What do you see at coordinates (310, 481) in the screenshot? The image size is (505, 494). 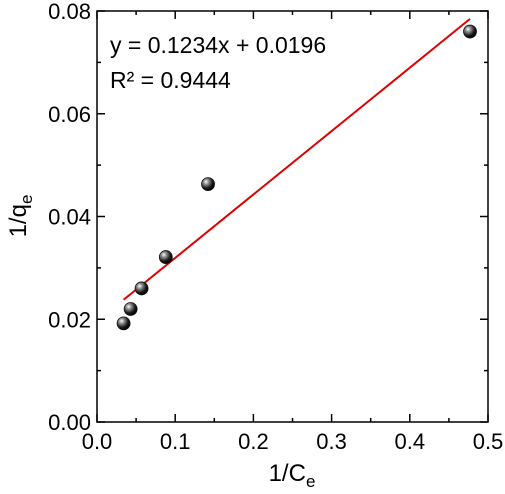 I see `x-axis-title-sub: e` at bounding box center [310, 481].